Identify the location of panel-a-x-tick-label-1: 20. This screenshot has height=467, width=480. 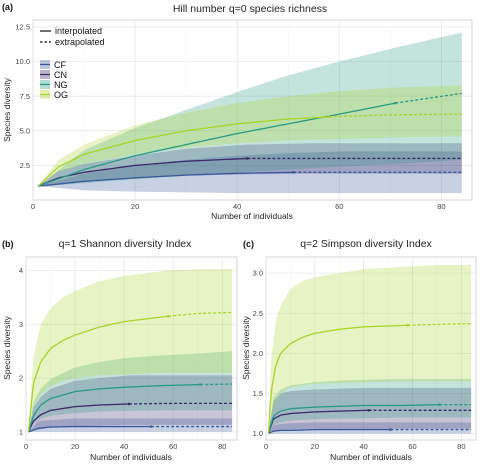
(135, 206).